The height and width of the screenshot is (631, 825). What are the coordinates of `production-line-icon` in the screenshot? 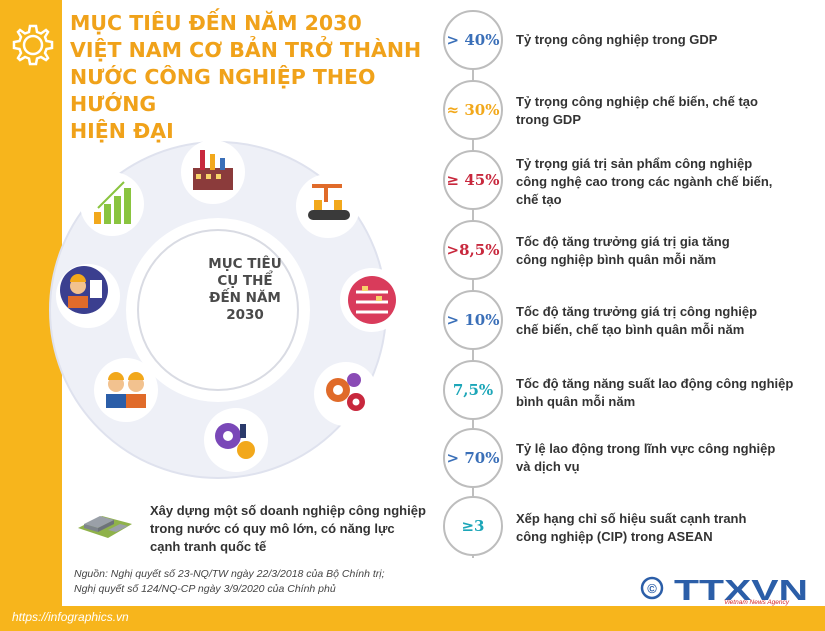 It's located at (372, 300).